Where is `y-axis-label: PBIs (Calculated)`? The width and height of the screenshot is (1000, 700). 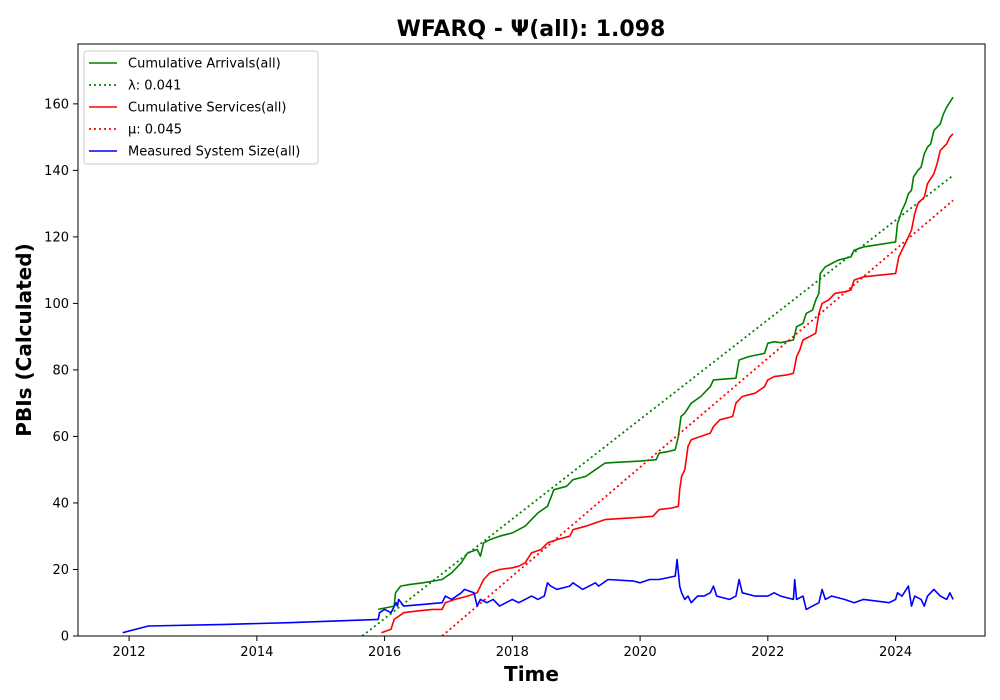 y-axis-label: PBIs (Calculated) is located at coordinates (24, 339).